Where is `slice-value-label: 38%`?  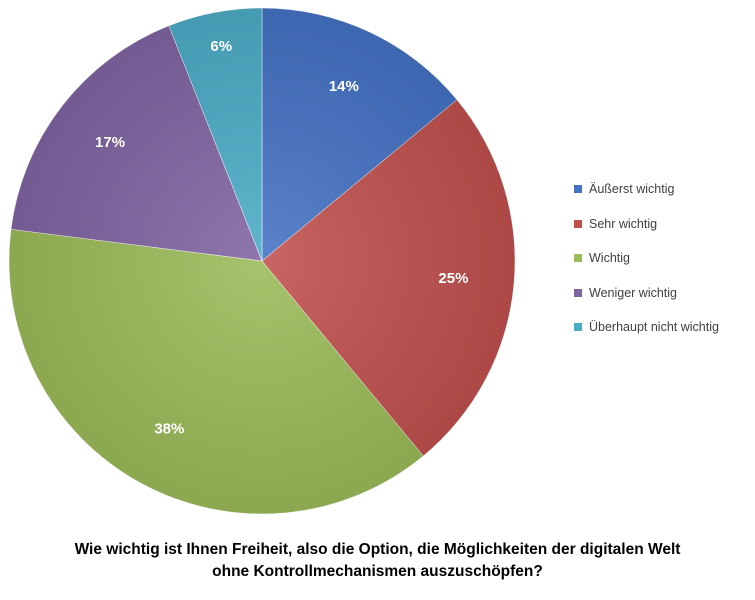 slice-value-label: 38% is located at coordinates (169, 428).